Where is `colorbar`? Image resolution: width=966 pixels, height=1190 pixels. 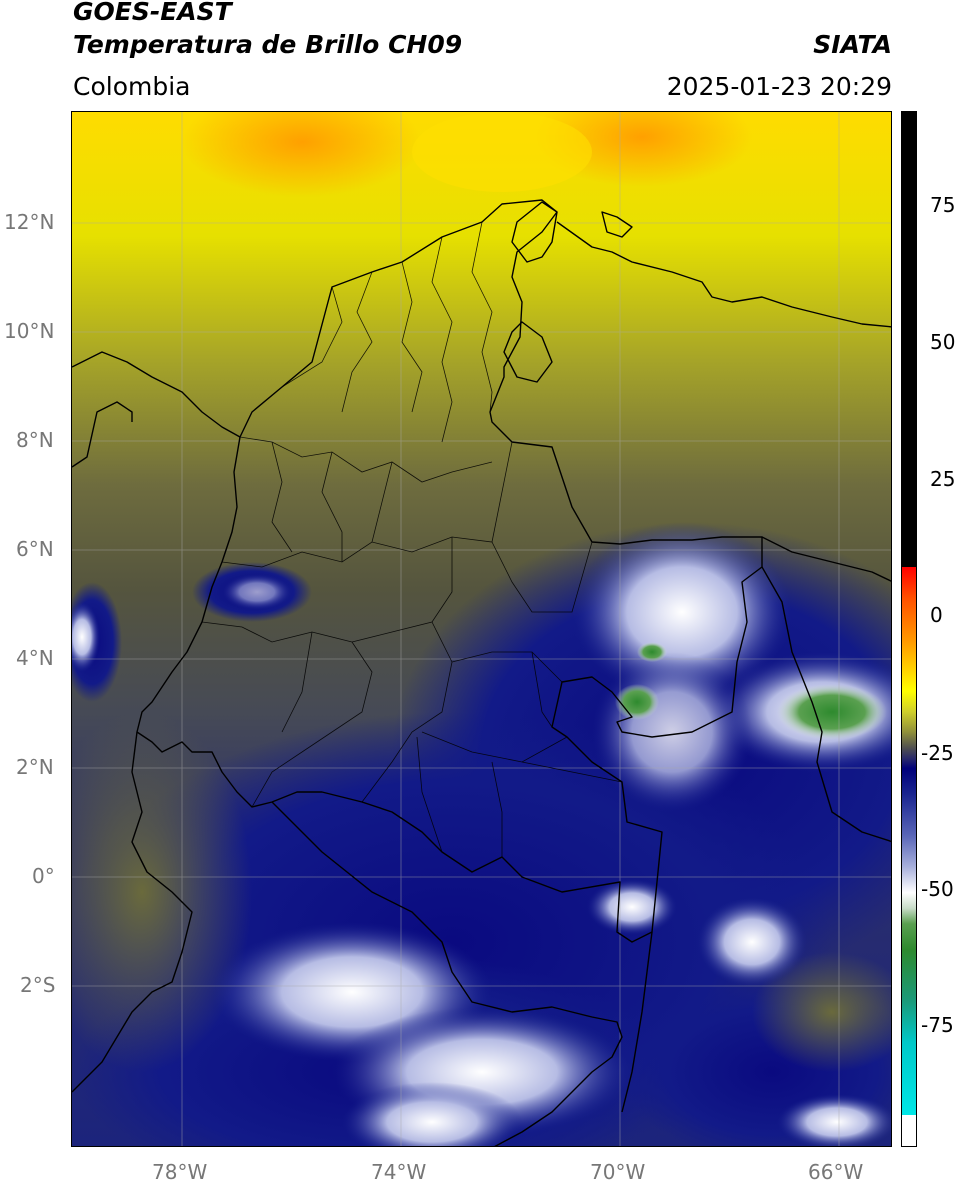 colorbar is located at coordinates (909, 629).